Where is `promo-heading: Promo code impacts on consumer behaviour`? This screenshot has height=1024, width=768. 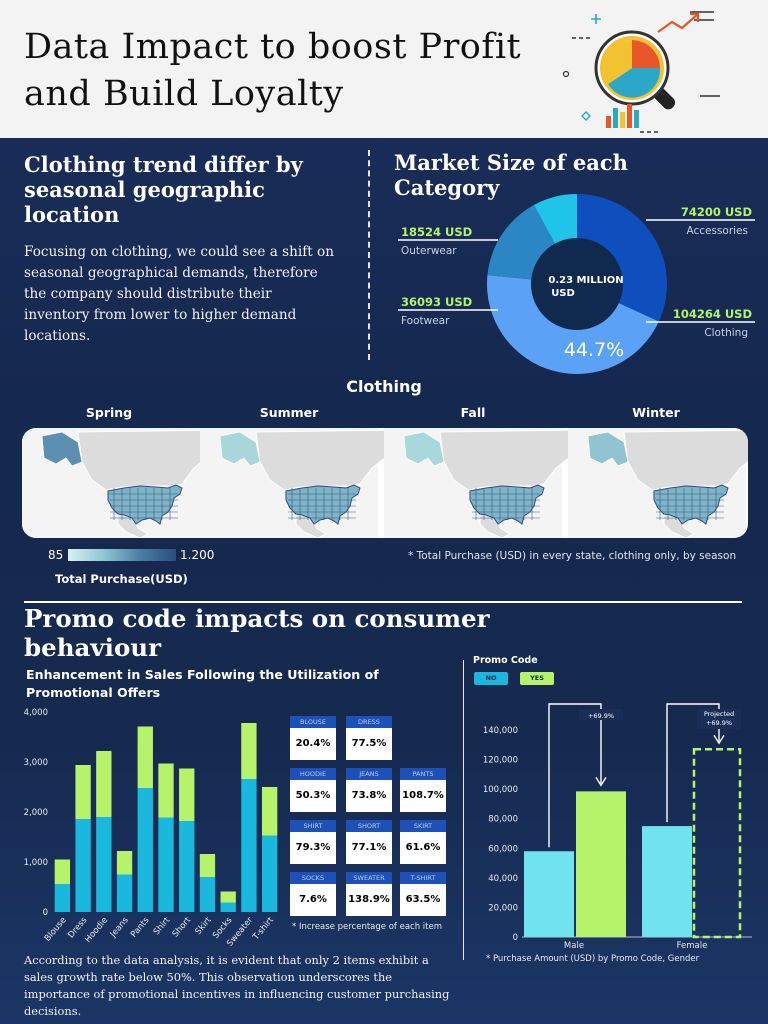 promo-heading: Promo code impacts on consumer behaviour is located at coordinates (257, 633).